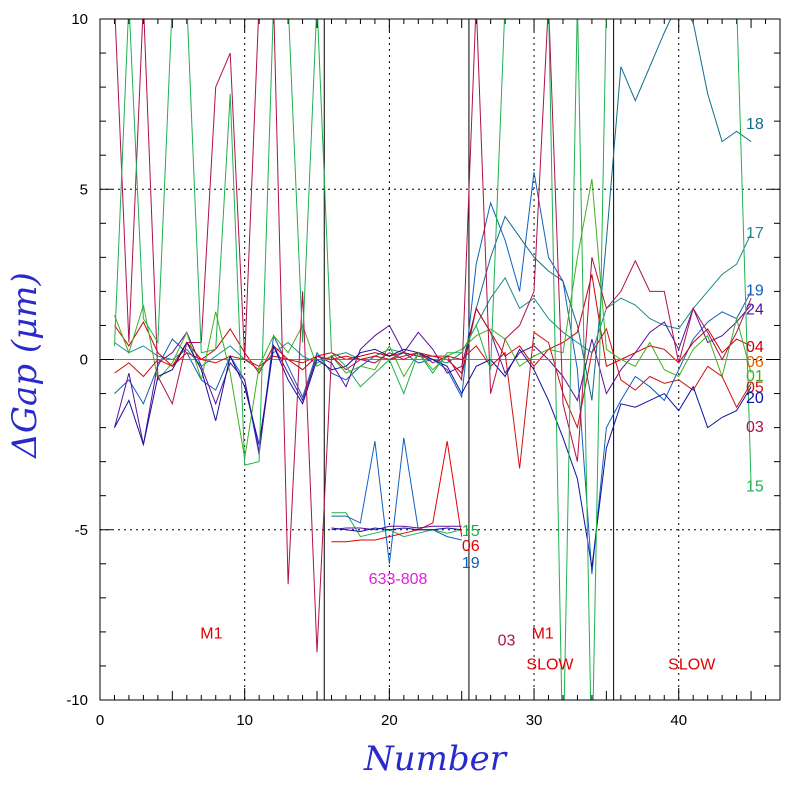  What do you see at coordinates (755, 486) in the screenshot?
I see `series-label-15: 15` at bounding box center [755, 486].